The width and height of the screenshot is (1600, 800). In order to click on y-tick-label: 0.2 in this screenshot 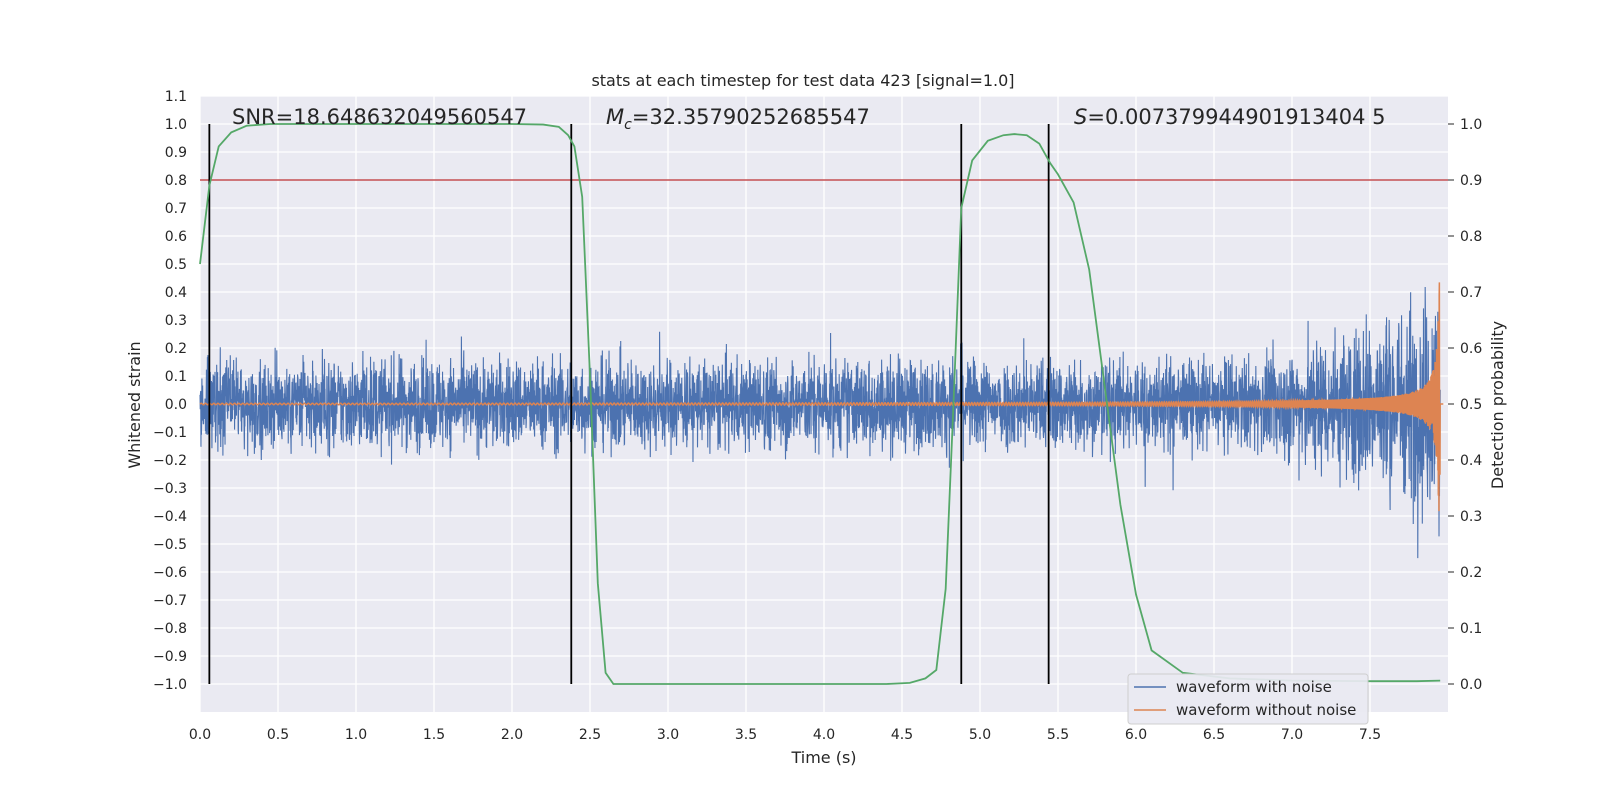, I will do `click(176, 349)`.